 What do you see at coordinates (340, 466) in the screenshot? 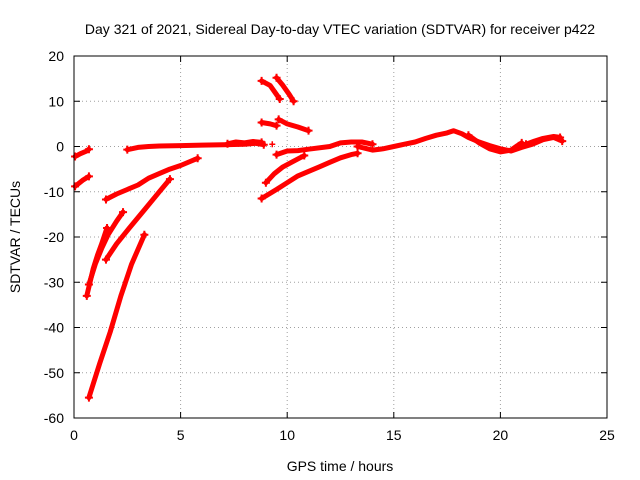
I see `x-axis-label: GPS time / hours` at bounding box center [340, 466].